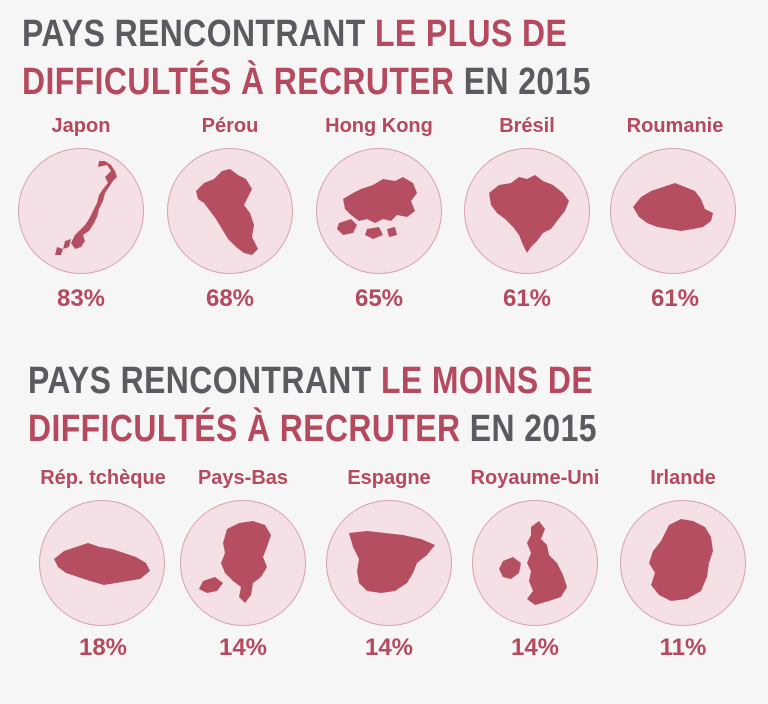 This screenshot has height=704, width=768. I want to click on country-name: Brésil, so click(527, 126).